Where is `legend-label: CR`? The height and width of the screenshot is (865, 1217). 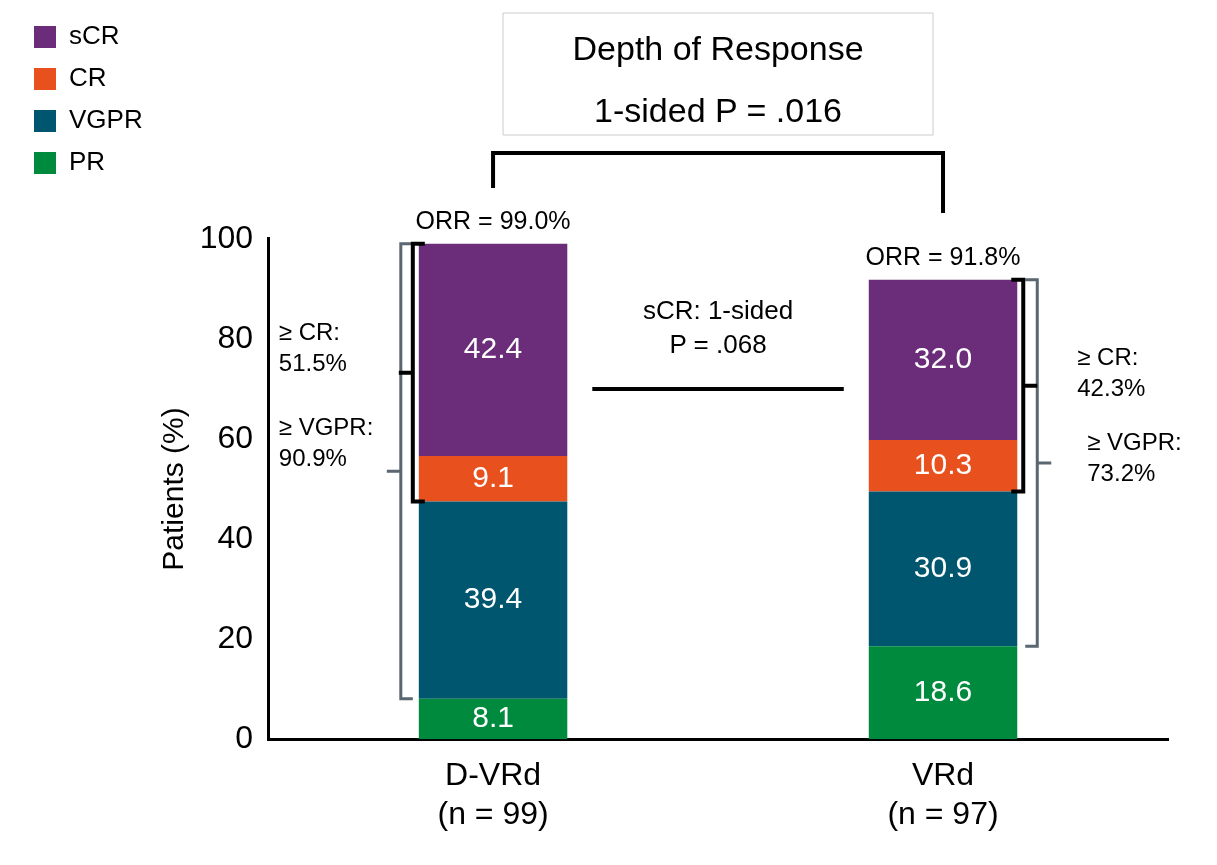 legend-label: CR is located at coordinates (88, 77).